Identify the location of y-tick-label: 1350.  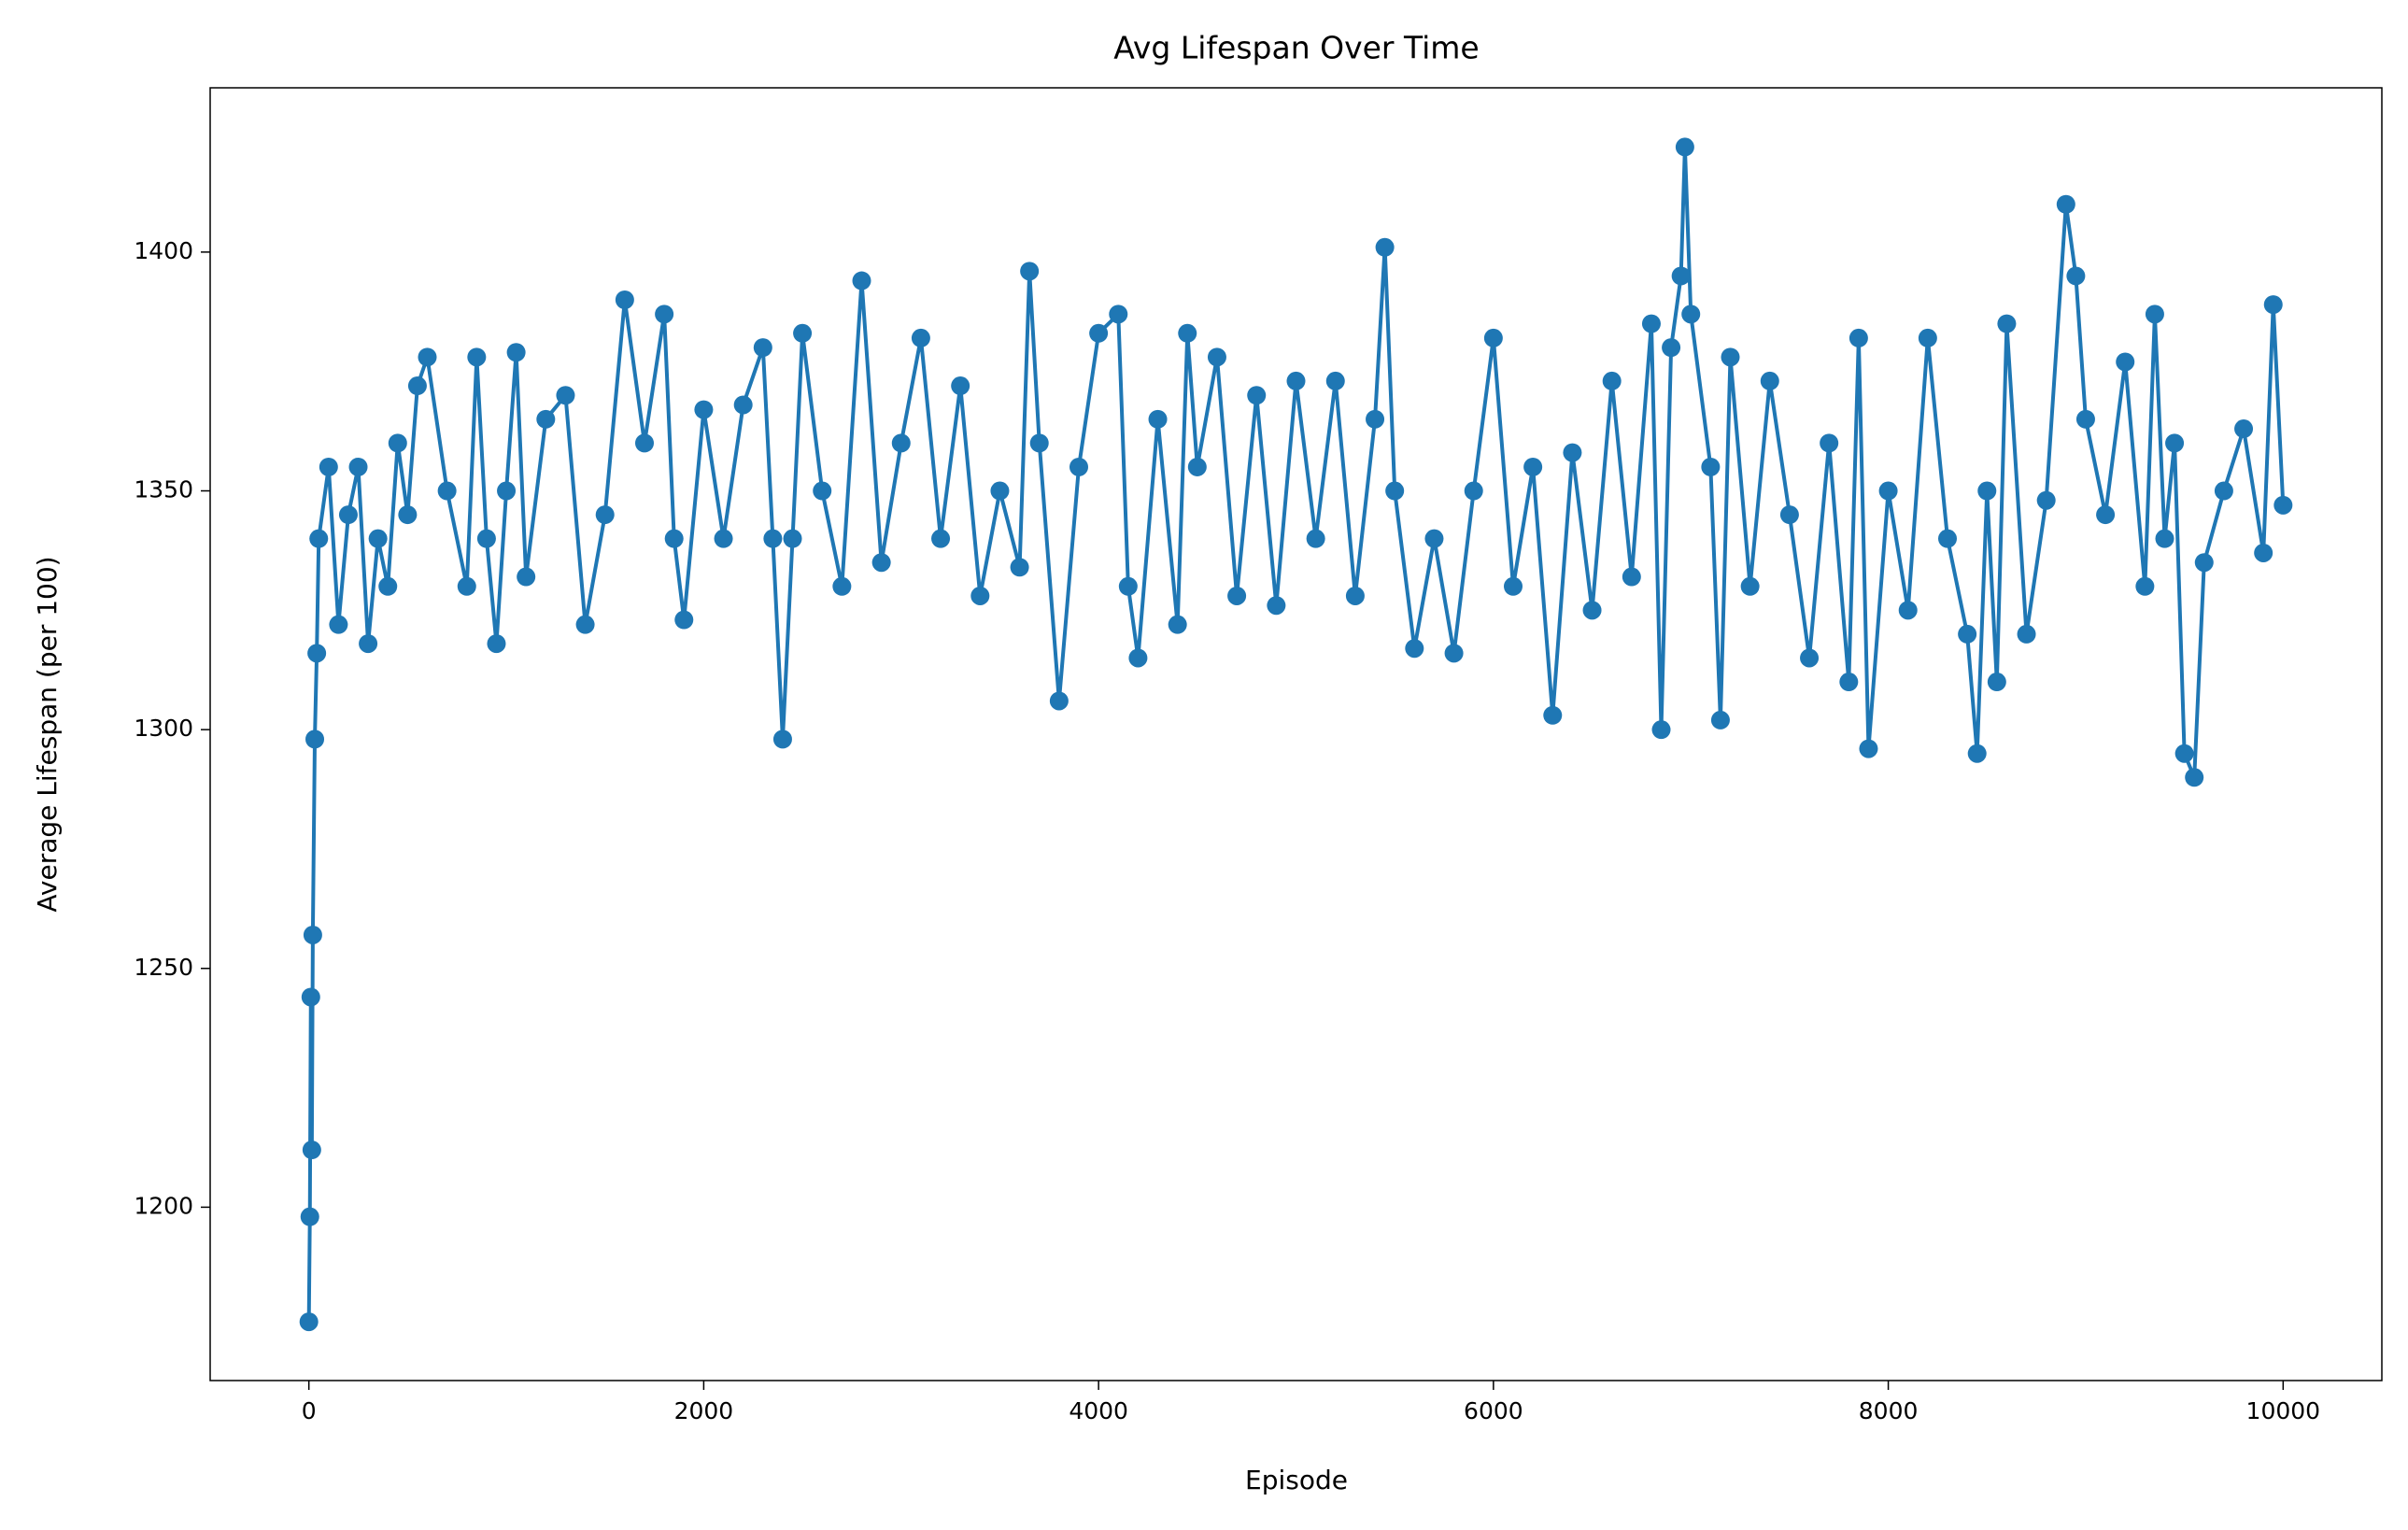
(163, 489).